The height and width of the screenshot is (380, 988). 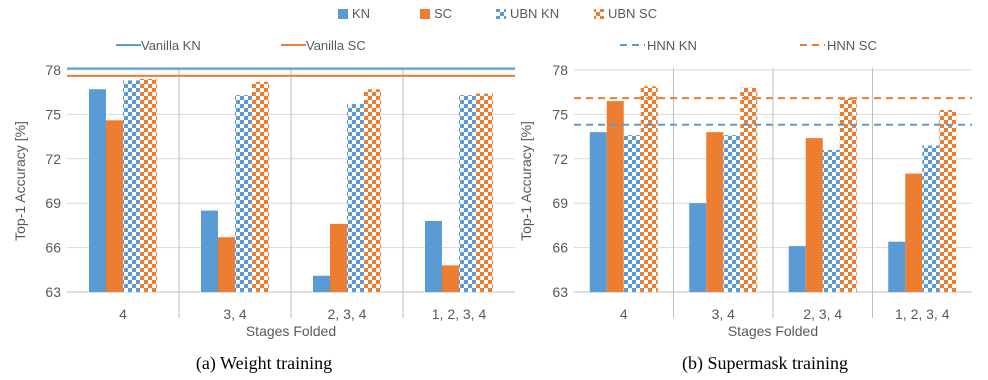 I want to click on legend-label-ubn-kn: UBN KN, so click(x=534, y=13).